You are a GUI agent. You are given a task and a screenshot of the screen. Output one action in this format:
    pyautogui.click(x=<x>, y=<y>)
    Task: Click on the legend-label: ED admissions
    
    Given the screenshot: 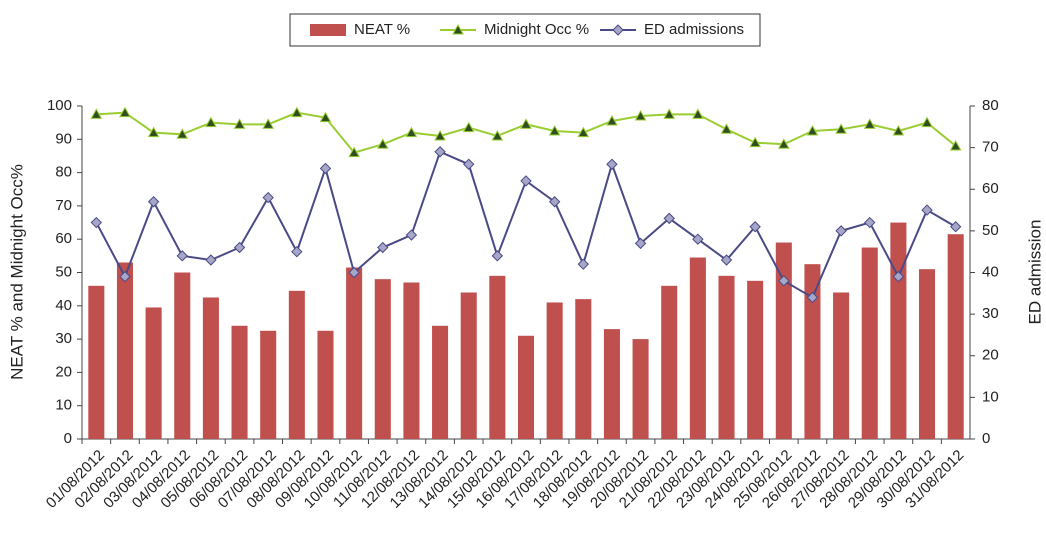 What is the action you would take?
    pyautogui.click(x=694, y=29)
    